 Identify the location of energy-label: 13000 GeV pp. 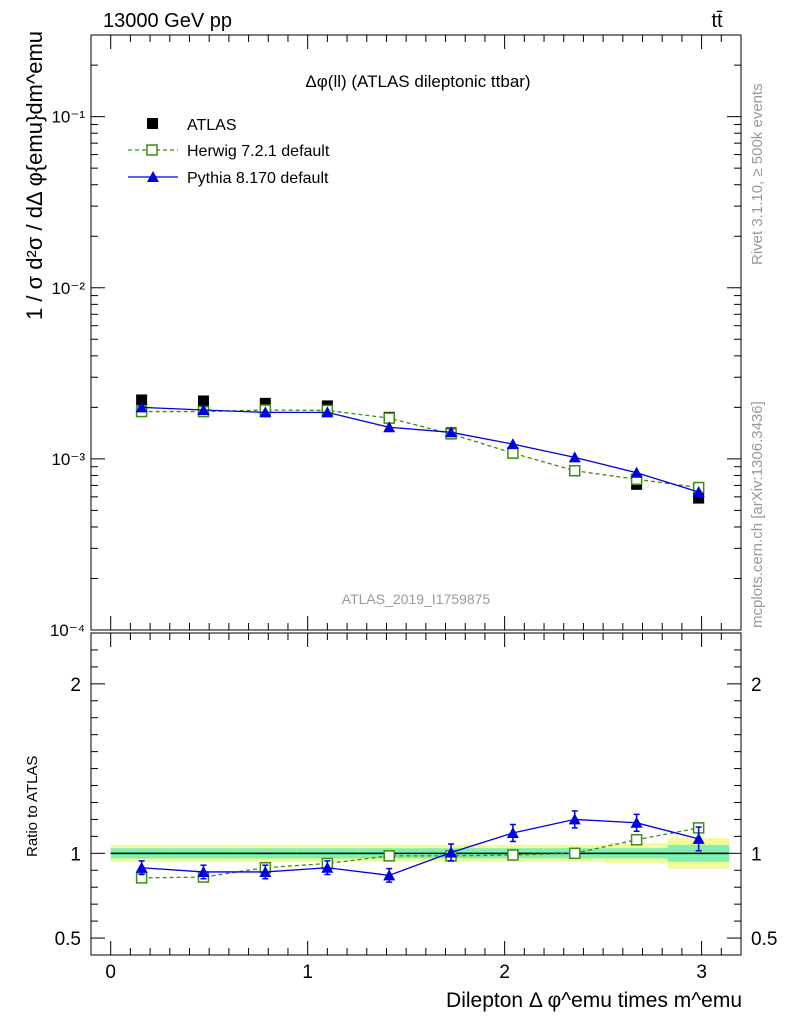
(167, 21).